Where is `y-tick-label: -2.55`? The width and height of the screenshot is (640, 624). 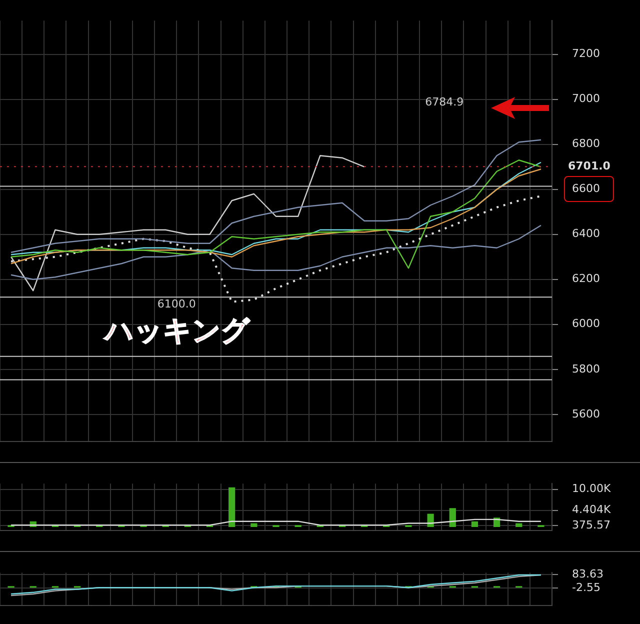 y-tick-label: -2.55 is located at coordinates (586, 587).